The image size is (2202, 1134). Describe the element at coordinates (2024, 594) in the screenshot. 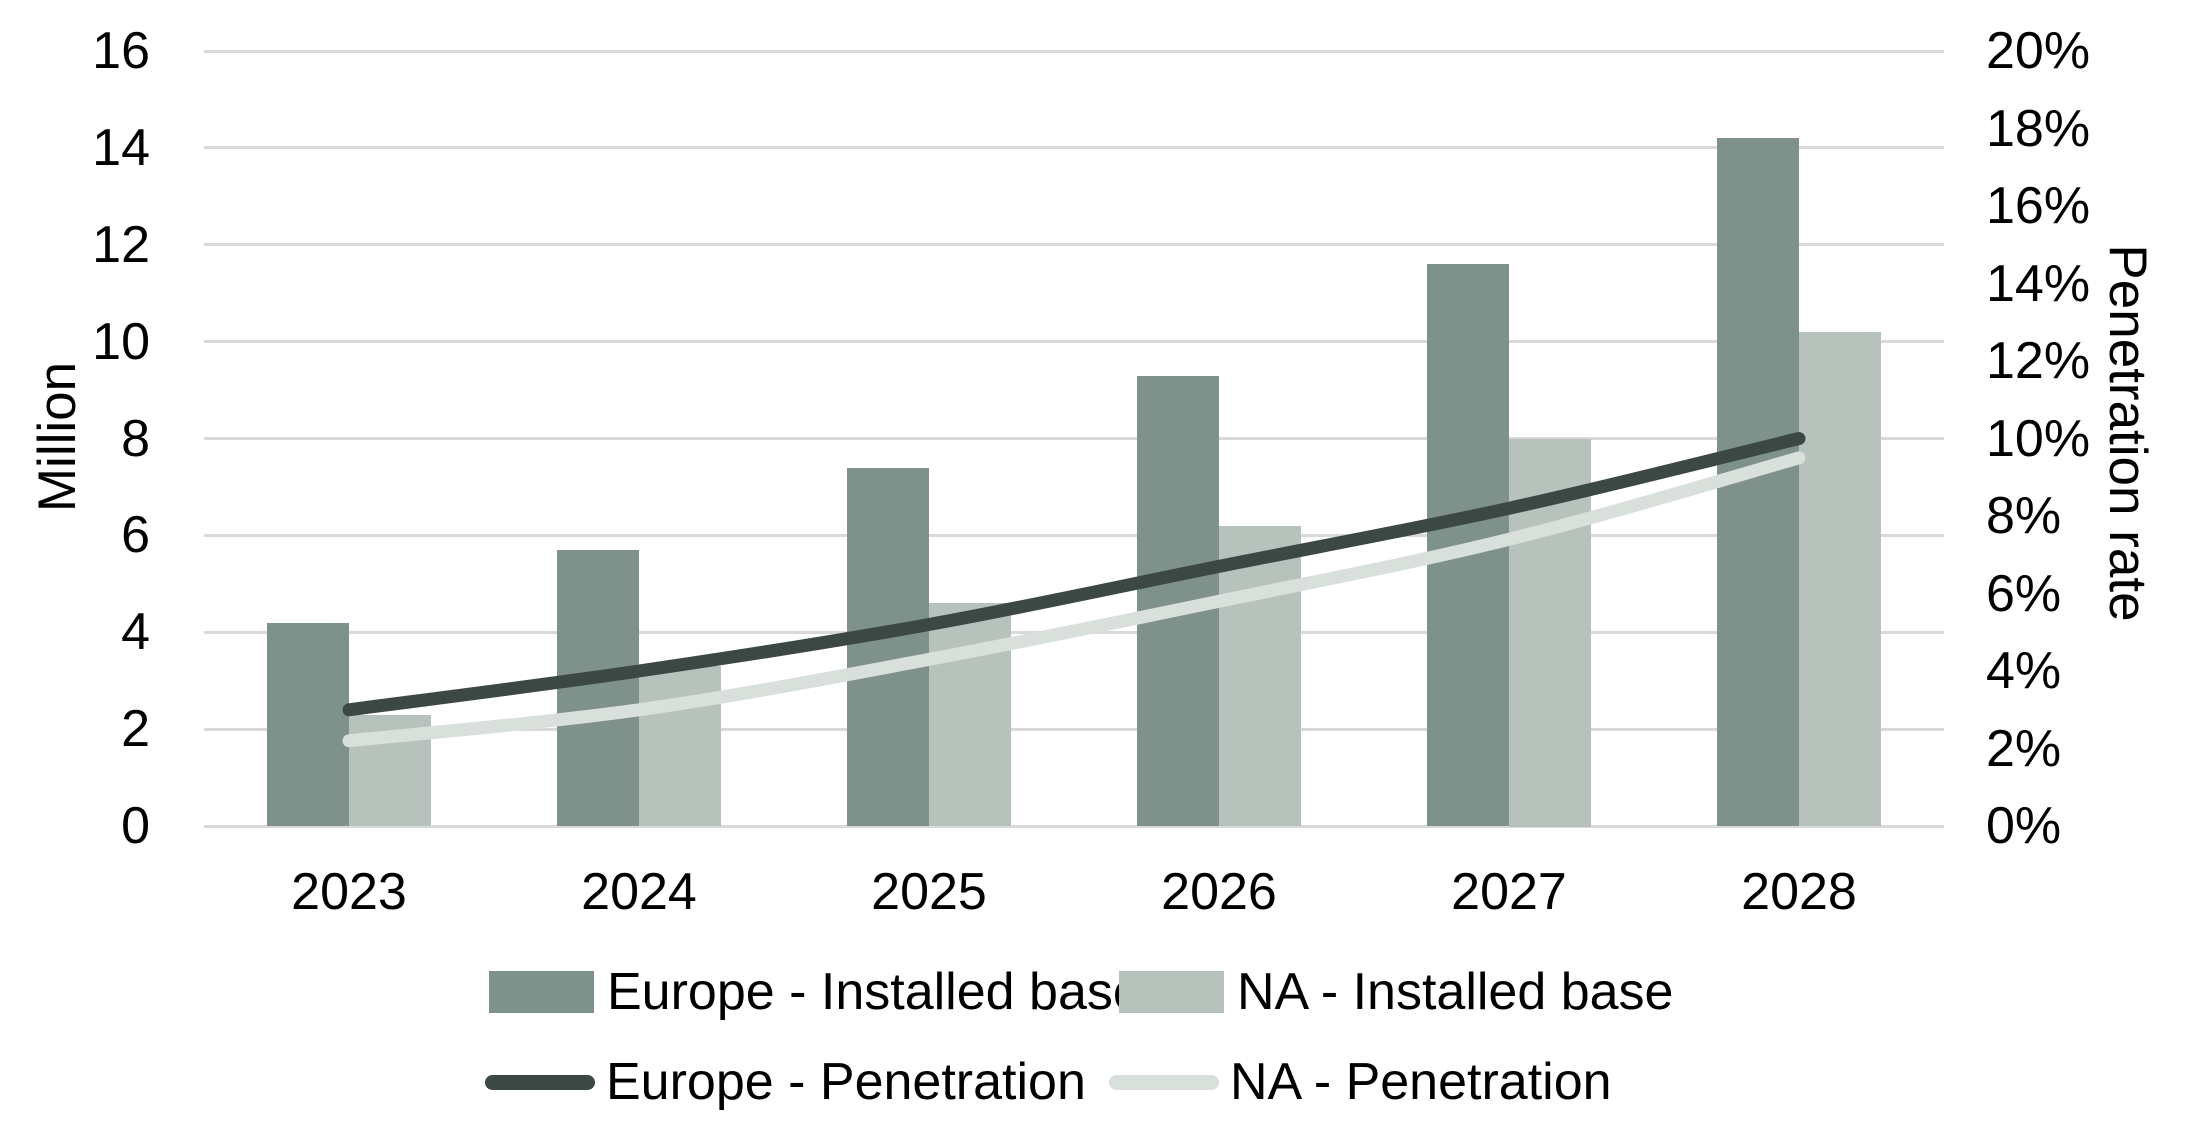

I see `right-tick-6pct: 6%` at that location.